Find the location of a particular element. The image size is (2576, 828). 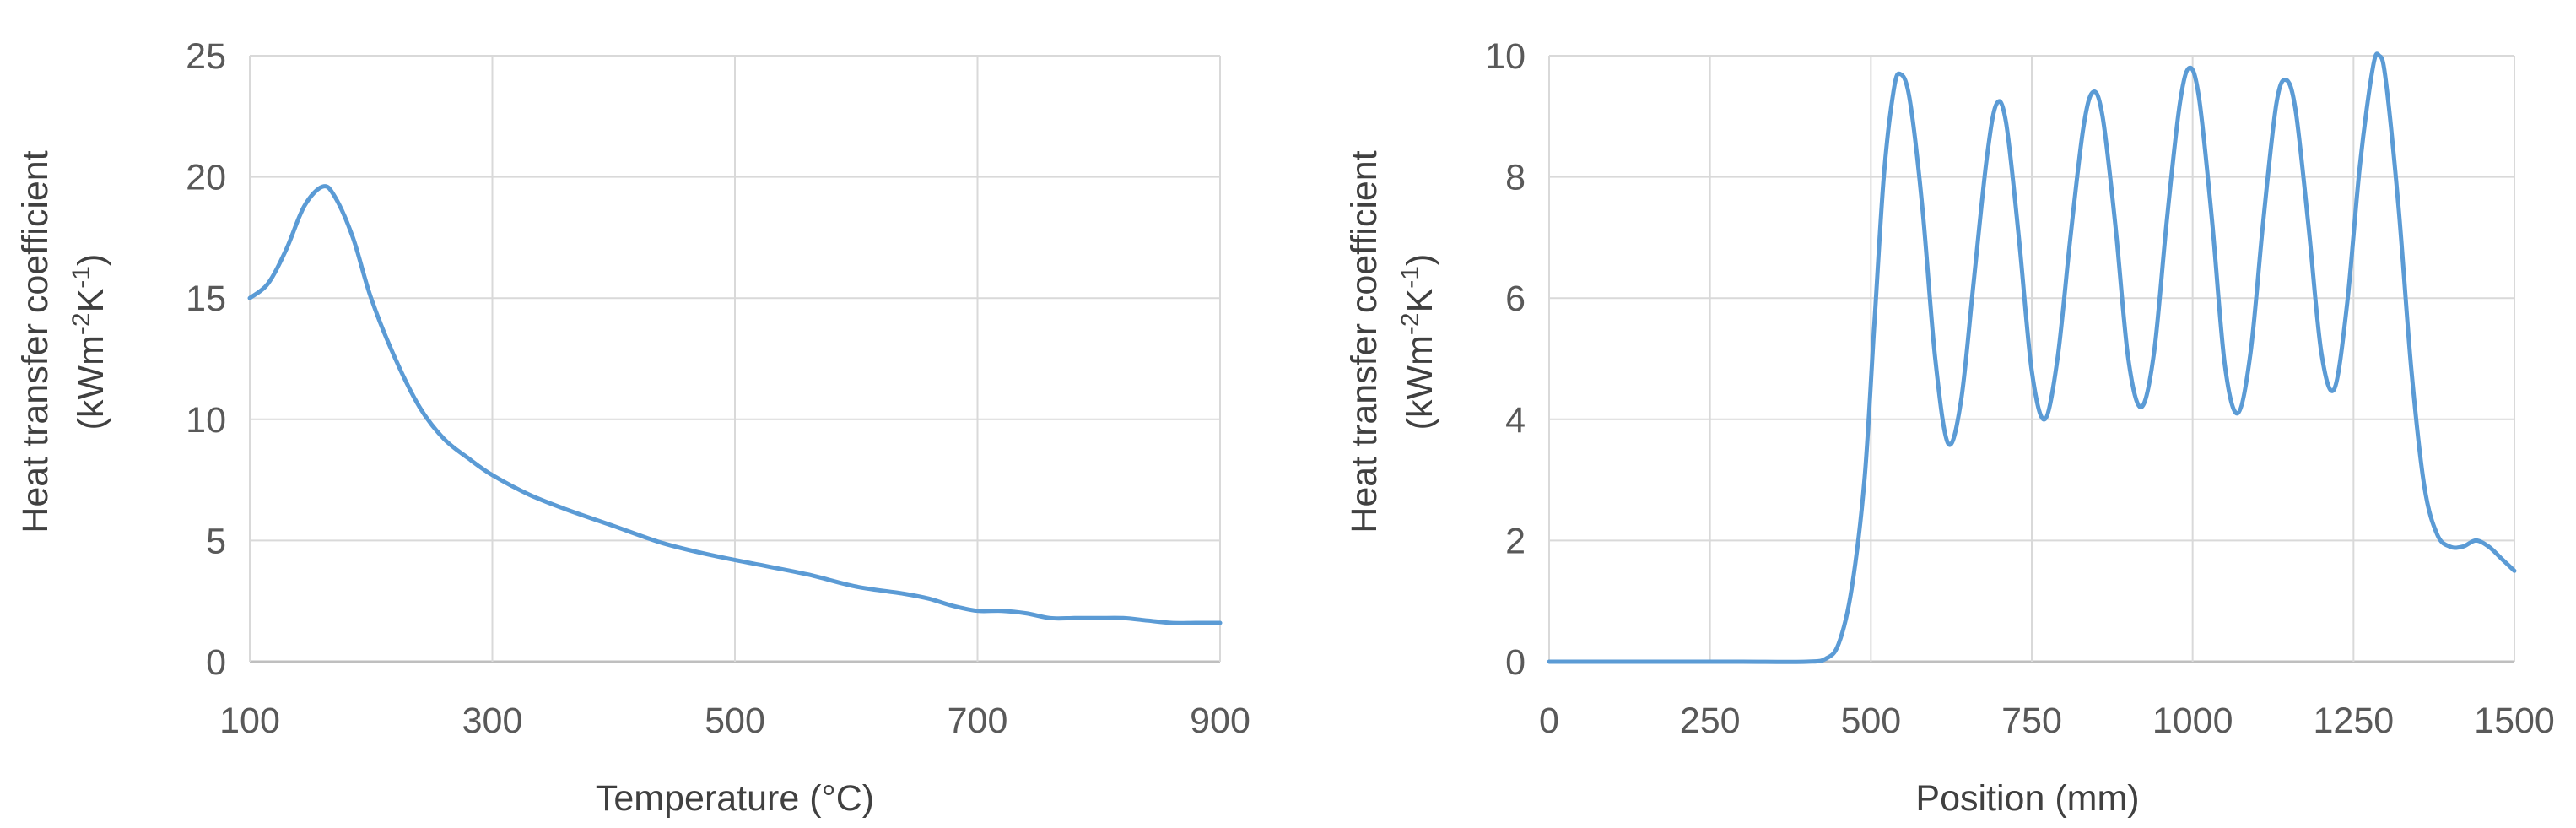

y-tick-label: 20 is located at coordinates (206, 178).